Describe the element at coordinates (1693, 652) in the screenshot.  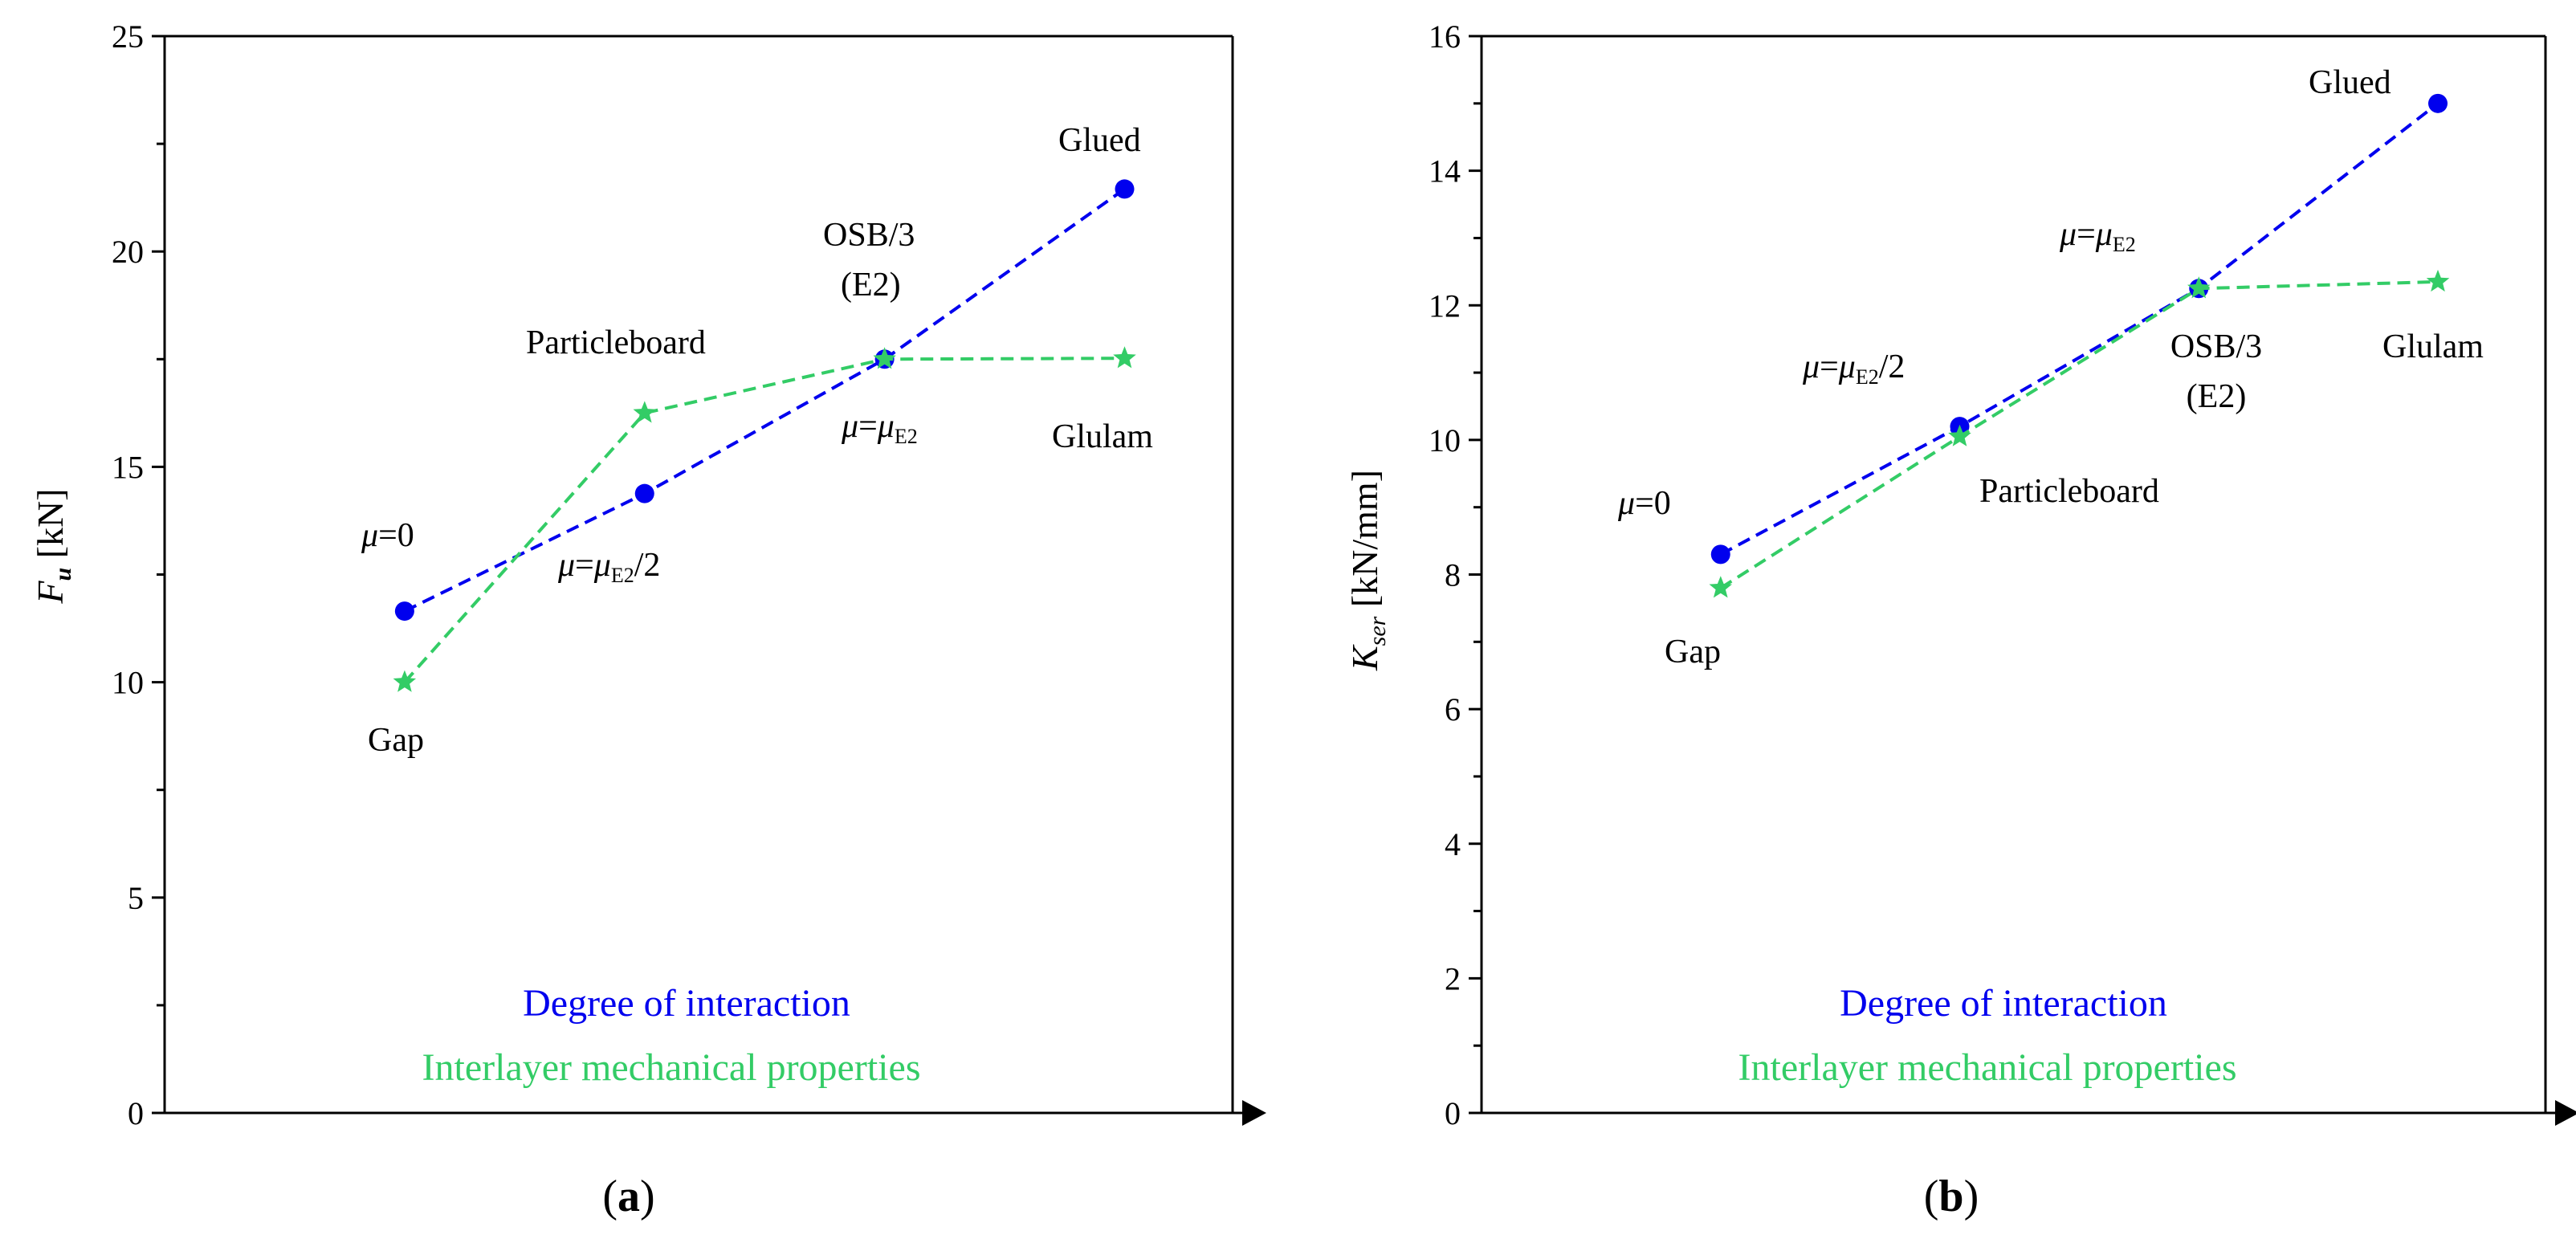
I see `panel-b-label-gap: Gap` at that location.